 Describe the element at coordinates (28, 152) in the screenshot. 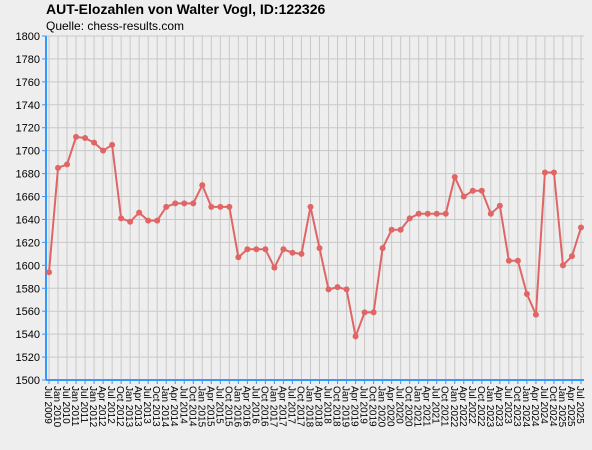

I see `y-tick-label: 1700` at that location.